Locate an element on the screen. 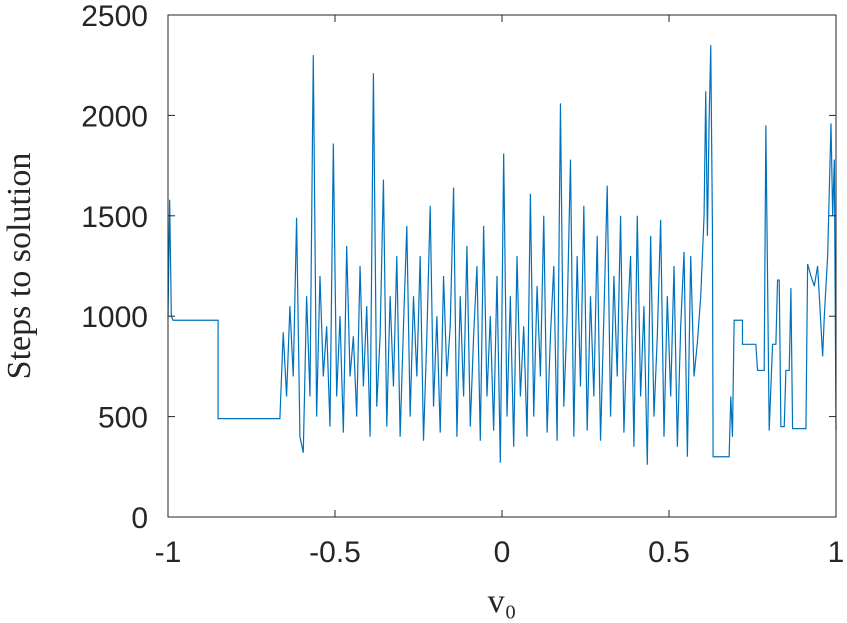 Image resolution: width=847 pixels, height=623 pixels. y-tick-label: 500 is located at coordinates (123, 418).